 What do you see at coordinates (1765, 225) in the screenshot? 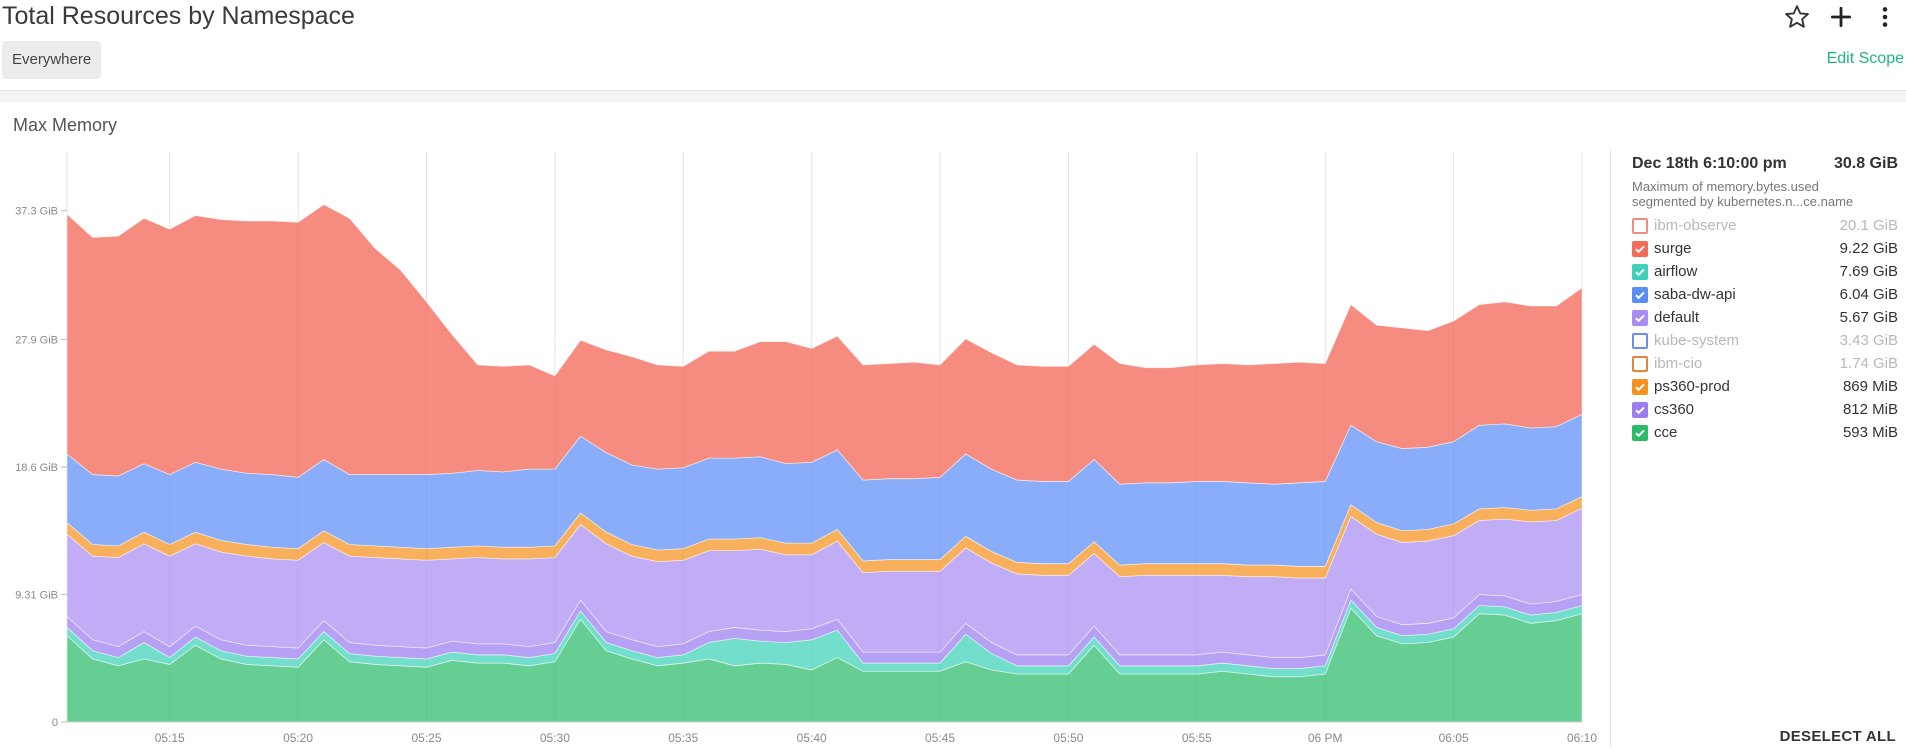
I see `legend-item-ibm-observe: ibm-observe 20.1 GiB` at bounding box center [1765, 225].